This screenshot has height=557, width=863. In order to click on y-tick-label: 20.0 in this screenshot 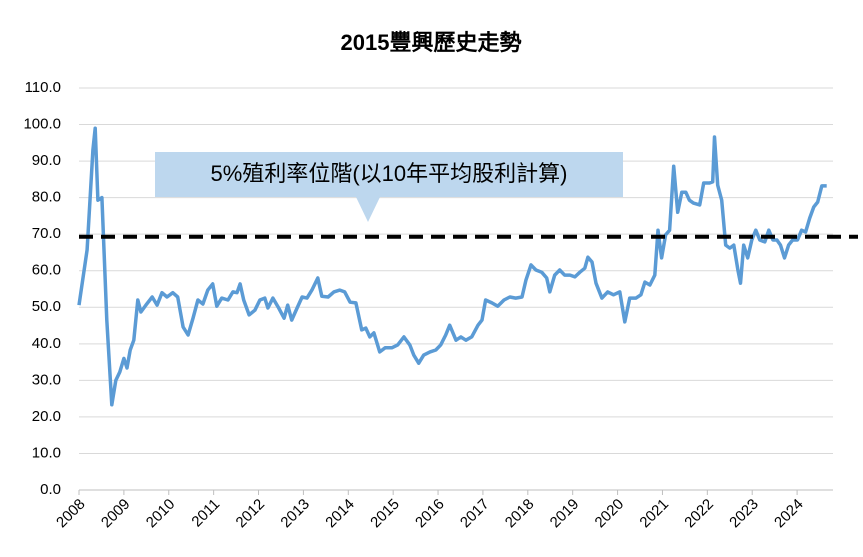, I will do `click(46, 416)`.